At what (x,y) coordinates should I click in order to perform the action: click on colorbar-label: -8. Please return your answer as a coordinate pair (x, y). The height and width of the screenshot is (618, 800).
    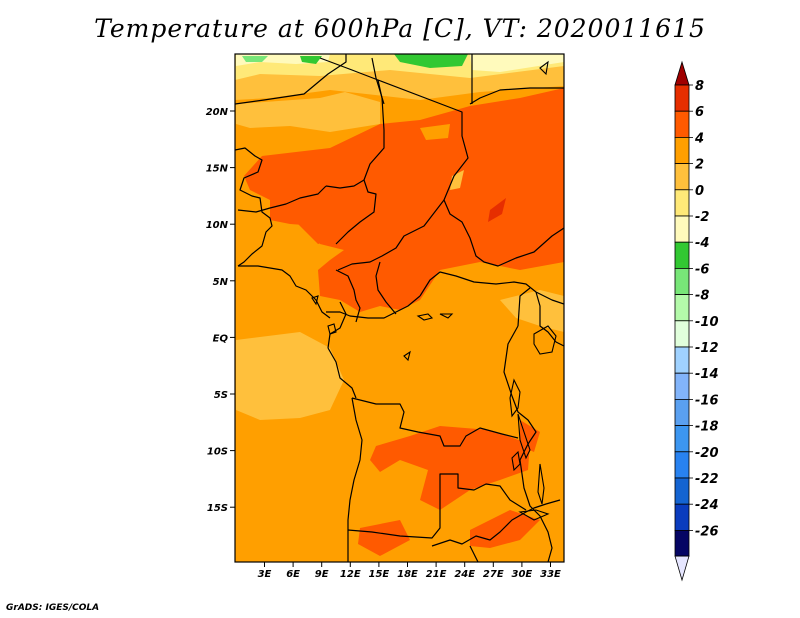
    Looking at the image, I should click on (702, 296).